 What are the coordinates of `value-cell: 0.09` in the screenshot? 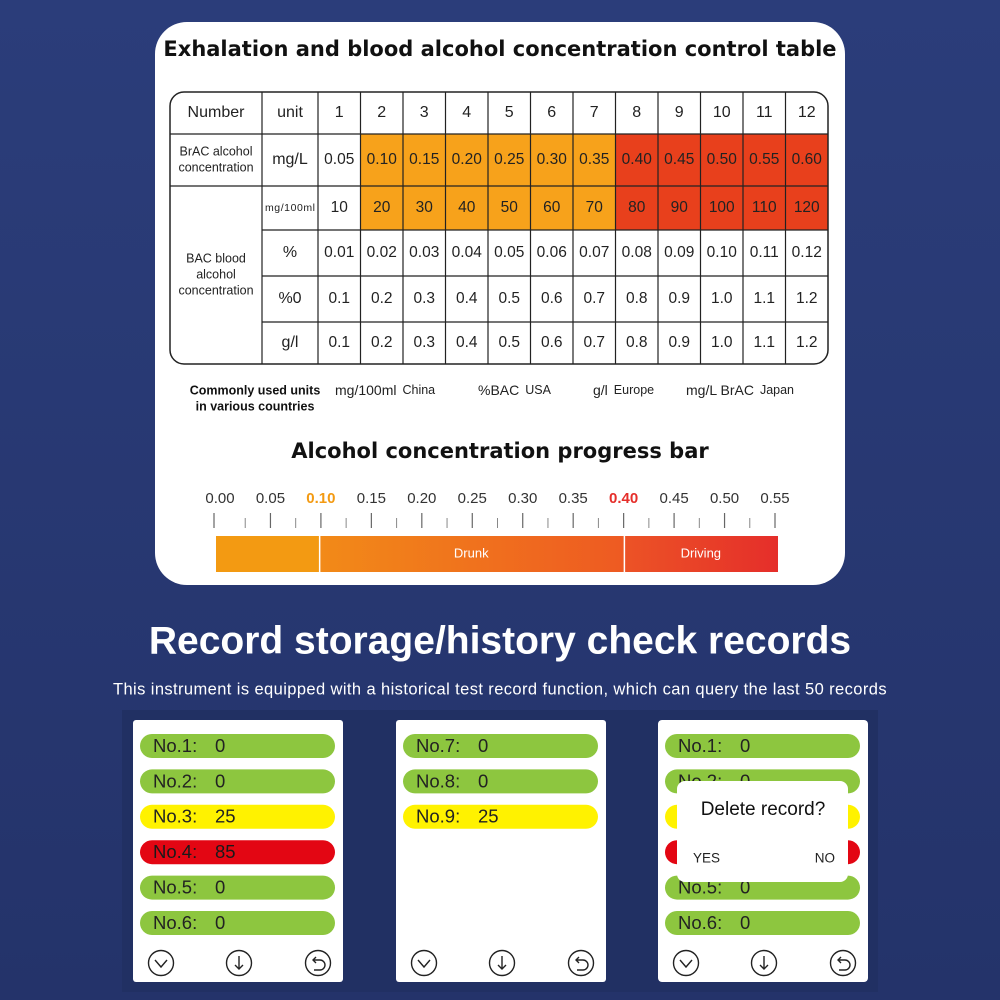 It's located at (679, 252).